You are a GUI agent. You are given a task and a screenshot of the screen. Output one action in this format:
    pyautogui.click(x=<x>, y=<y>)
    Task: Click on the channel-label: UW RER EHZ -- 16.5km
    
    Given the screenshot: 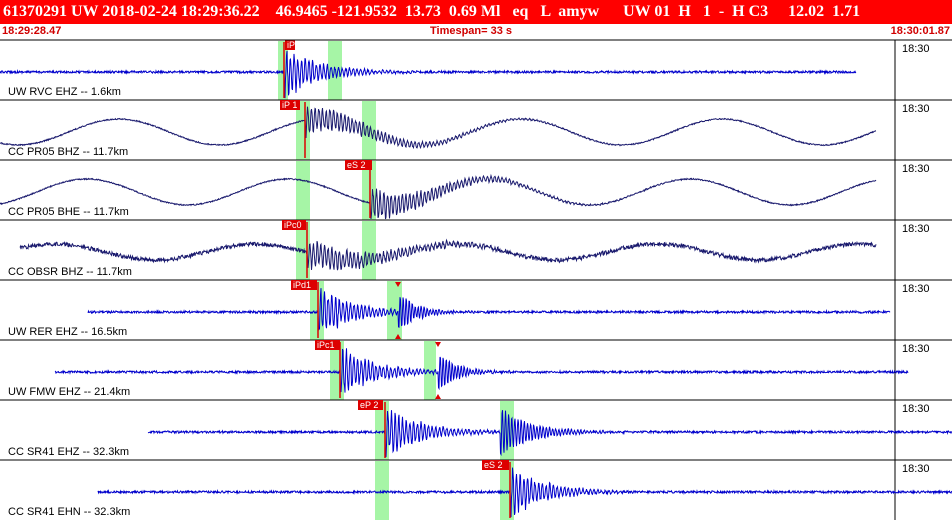 What is the action you would take?
    pyautogui.click(x=67, y=332)
    